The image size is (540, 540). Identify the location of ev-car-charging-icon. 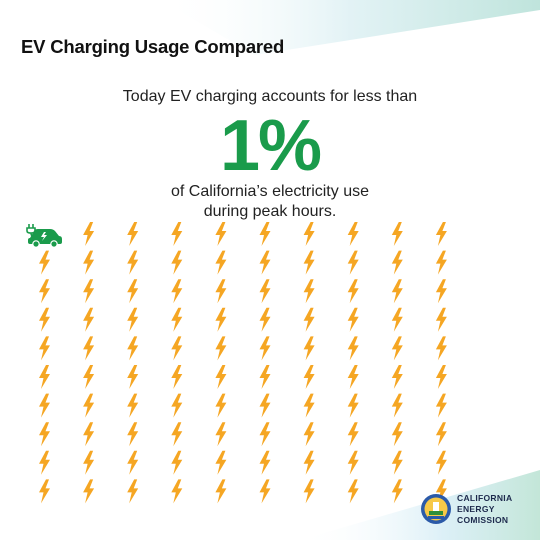
(44, 236).